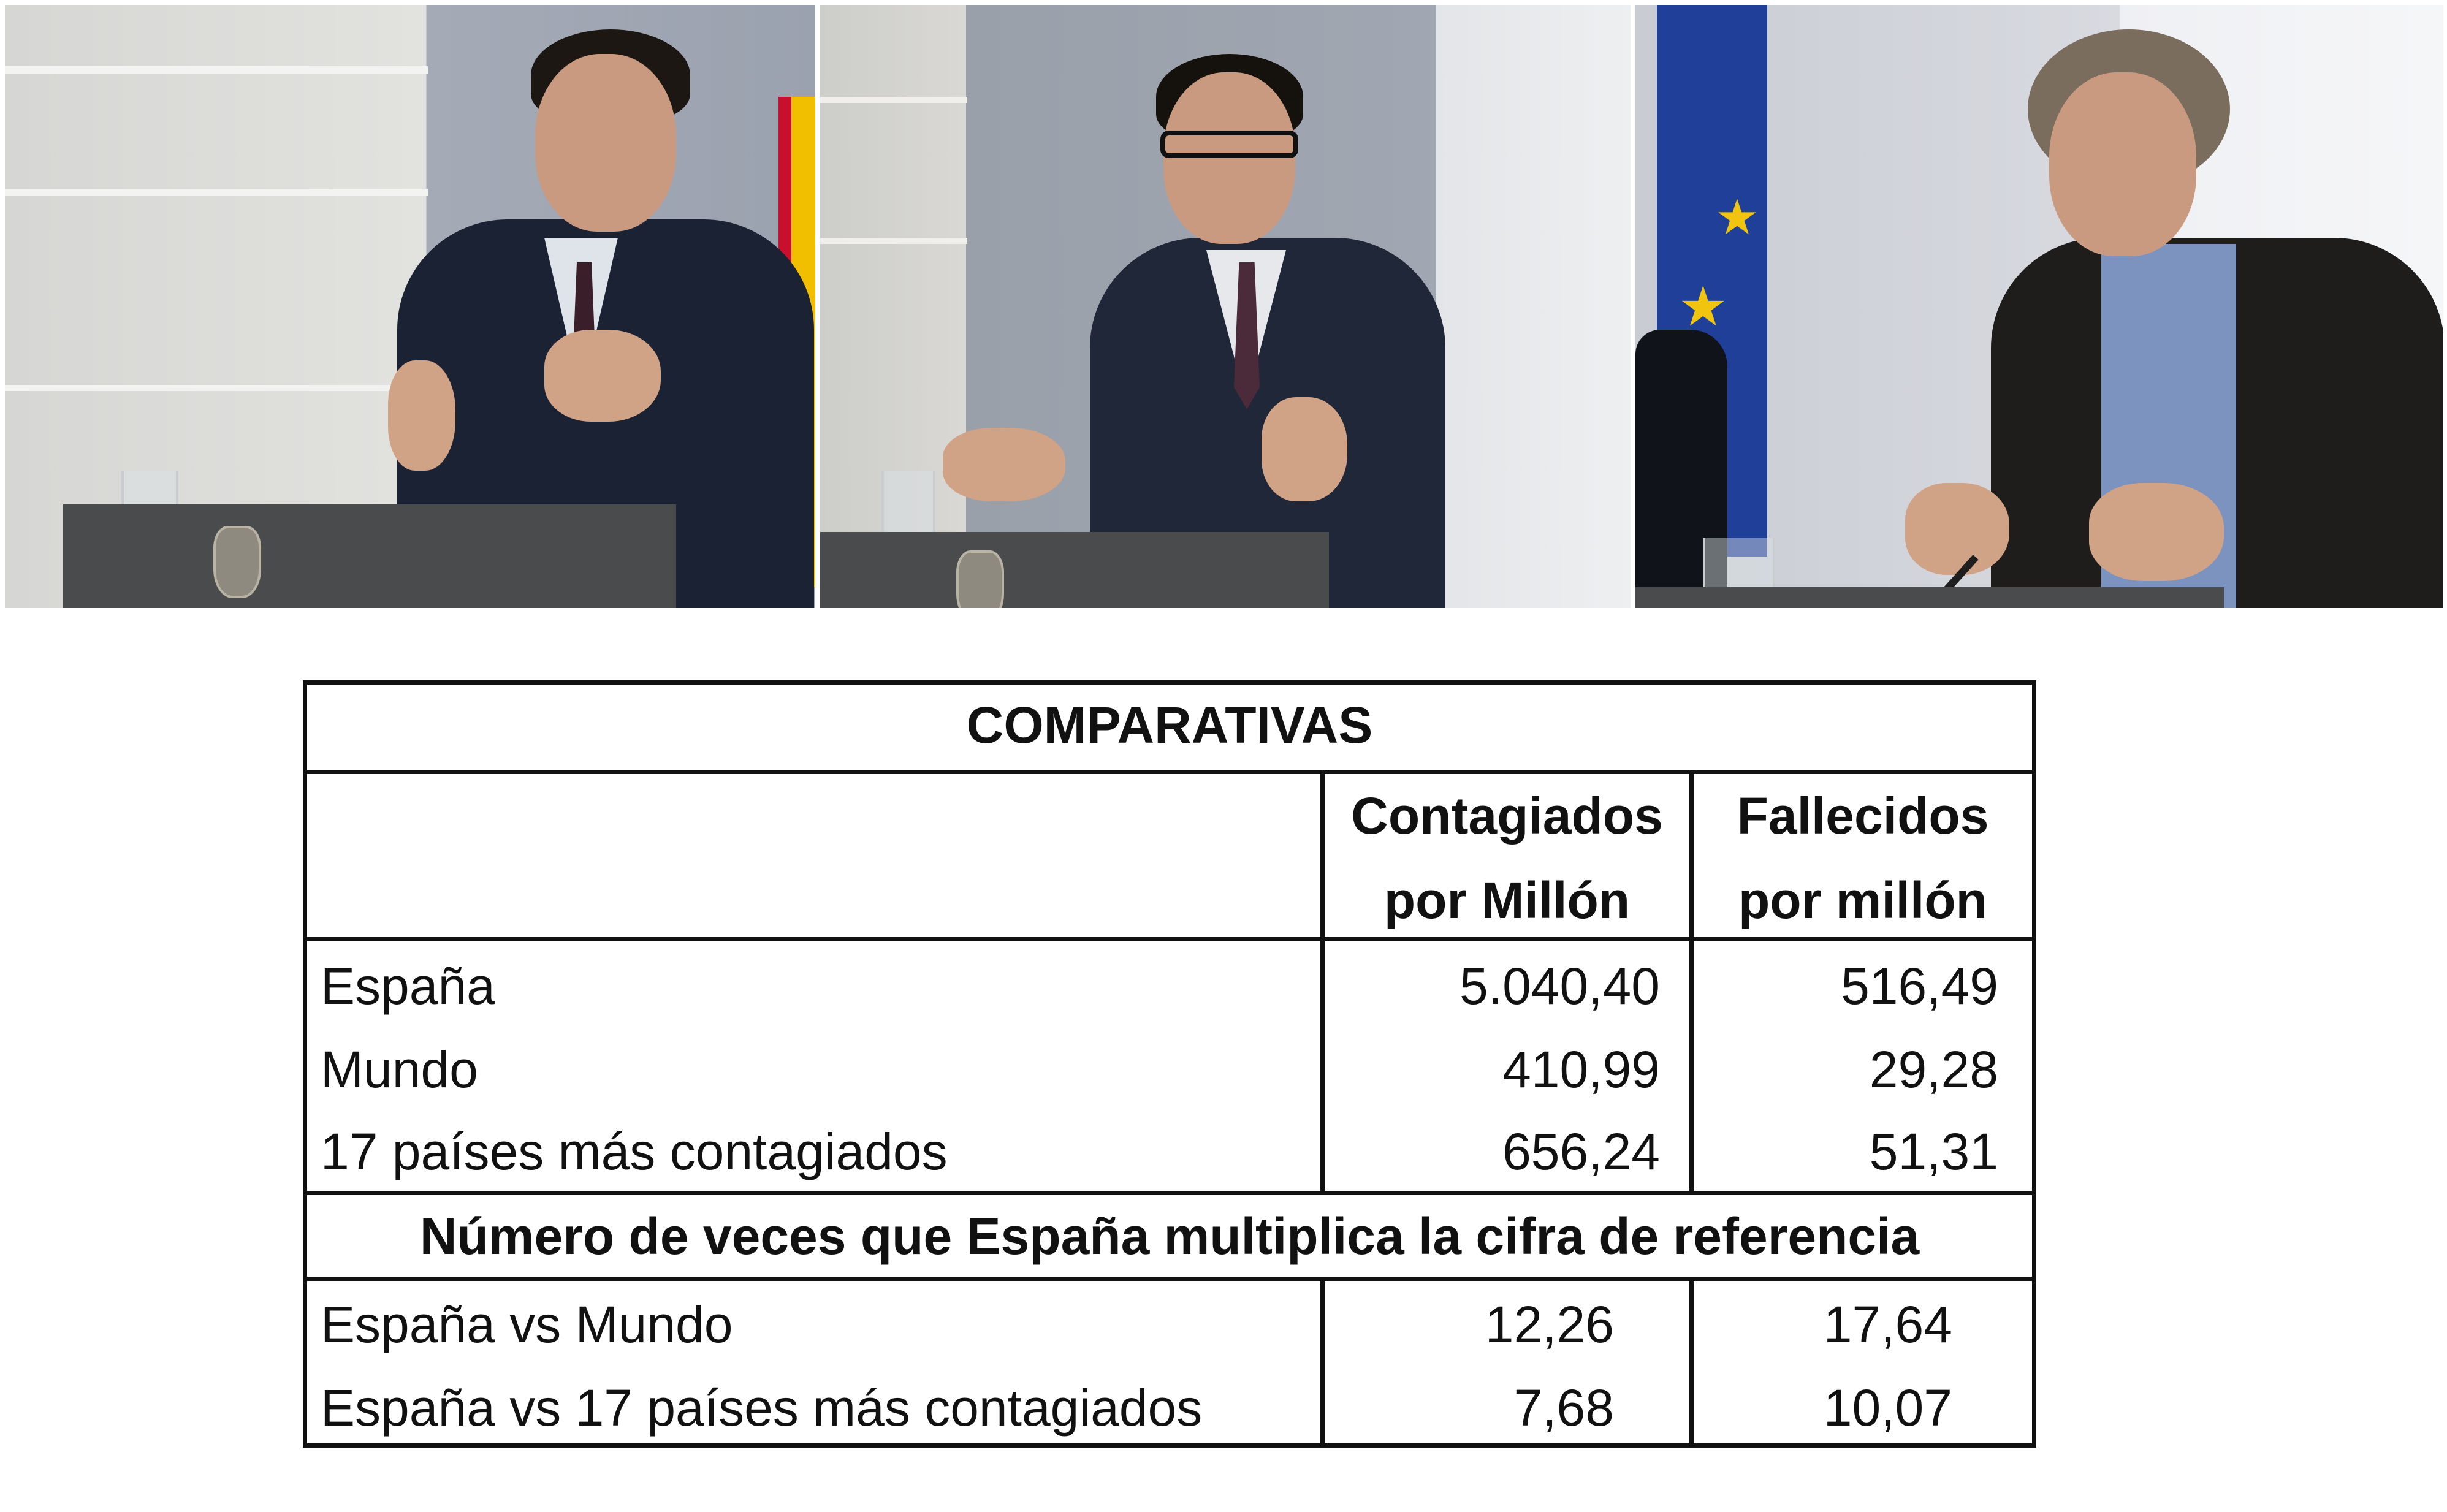  Describe the element at coordinates (1581, 1151) in the screenshot. I see `row-infected-value: 656,24` at that location.